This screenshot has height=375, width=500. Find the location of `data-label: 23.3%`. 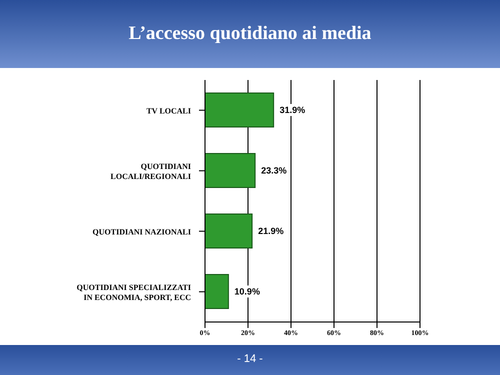

data-label: 23.3% is located at coordinates (274, 171).